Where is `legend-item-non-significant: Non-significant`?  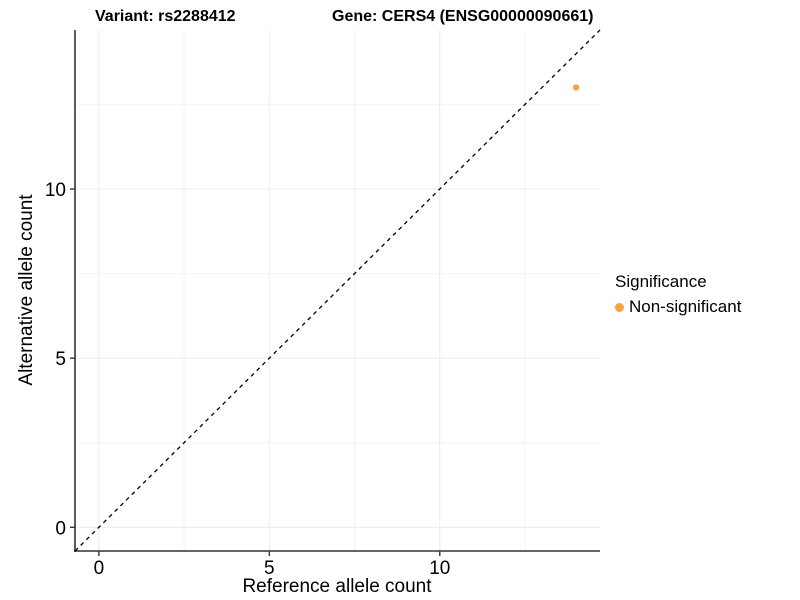
legend-item-non-significant: Non-significant is located at coordinates (678, 307).